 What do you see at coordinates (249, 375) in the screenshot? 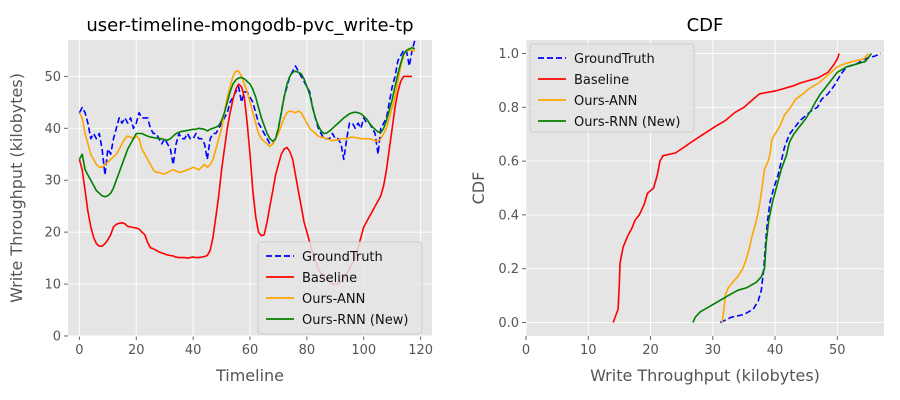
I see `x-axis-label: Timeline` at bounding box center [249, 375].